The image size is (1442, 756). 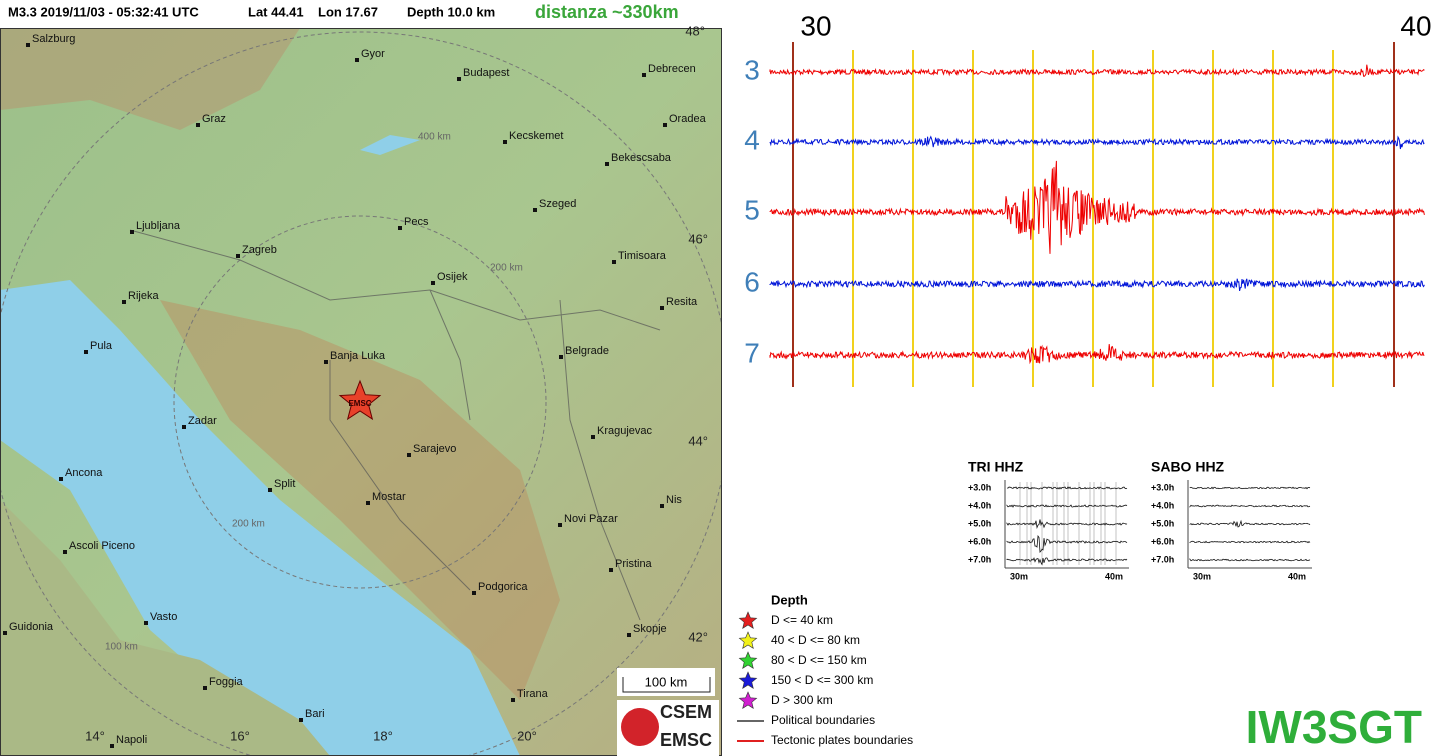 I want to click on city-label: Pristina, so click(x=634, y=564).